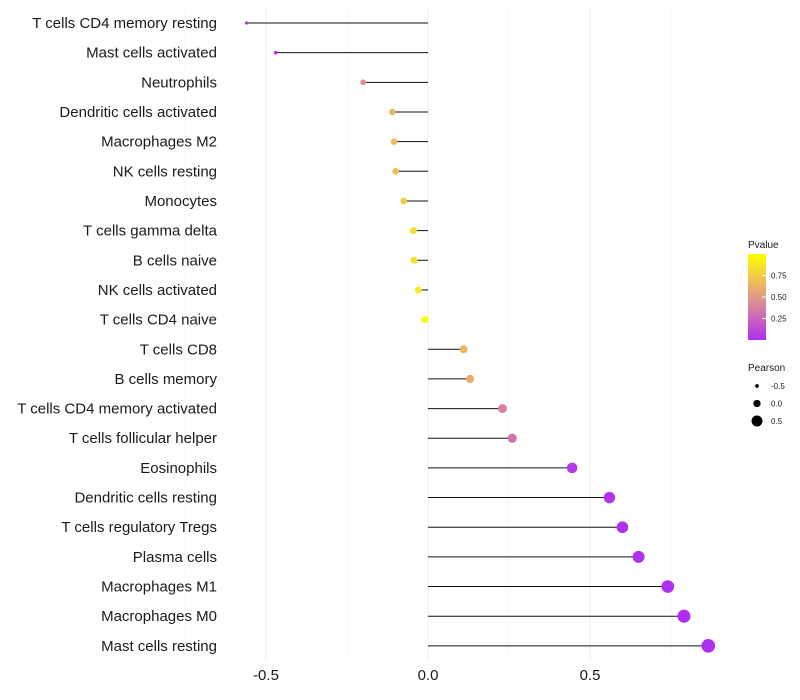 The width and height of the screenshot is (800, 700). I want to click on y-tick-label: T cells CD4 memory resting, so click(124, 23).